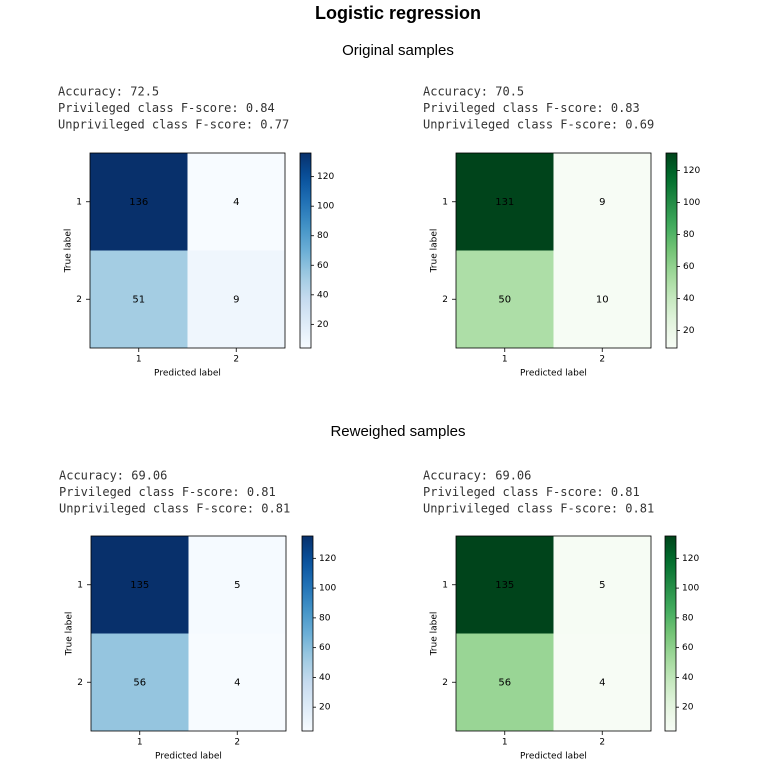 The height and width of the screenshot is (777, 772). Describe the element at coordinates (398, 50) in the screenshot. I see `section-heading: Original samples` at that location.